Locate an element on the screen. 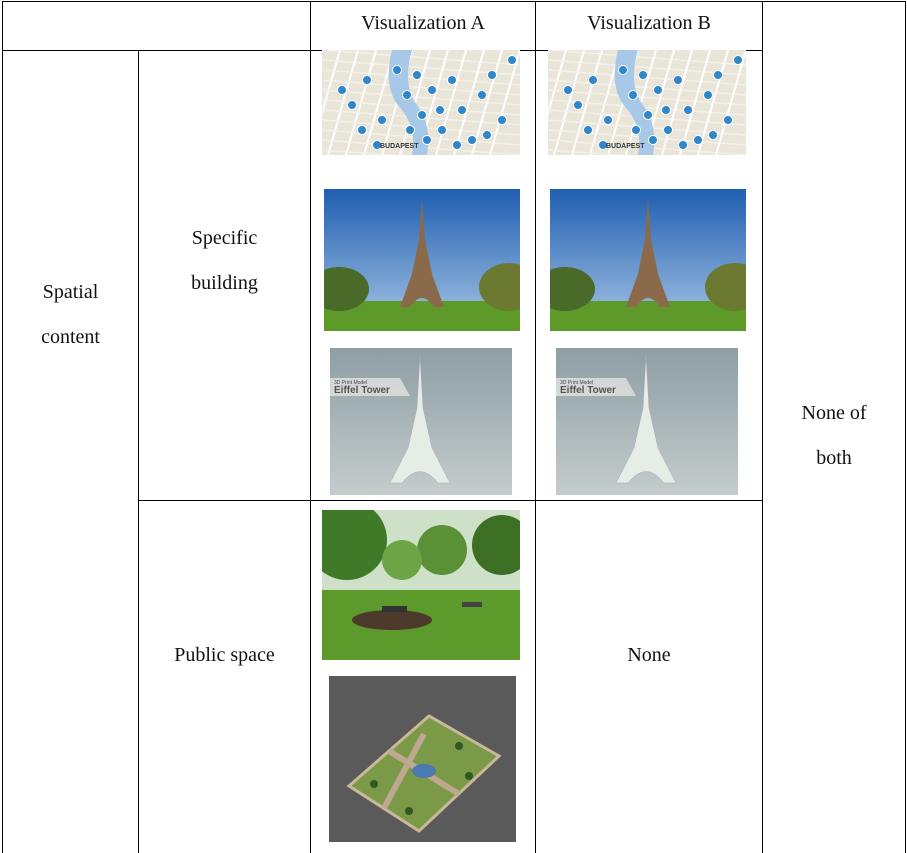 The image size is (907, 853). cell-text: Specific building is located at coordinates (224, 260).